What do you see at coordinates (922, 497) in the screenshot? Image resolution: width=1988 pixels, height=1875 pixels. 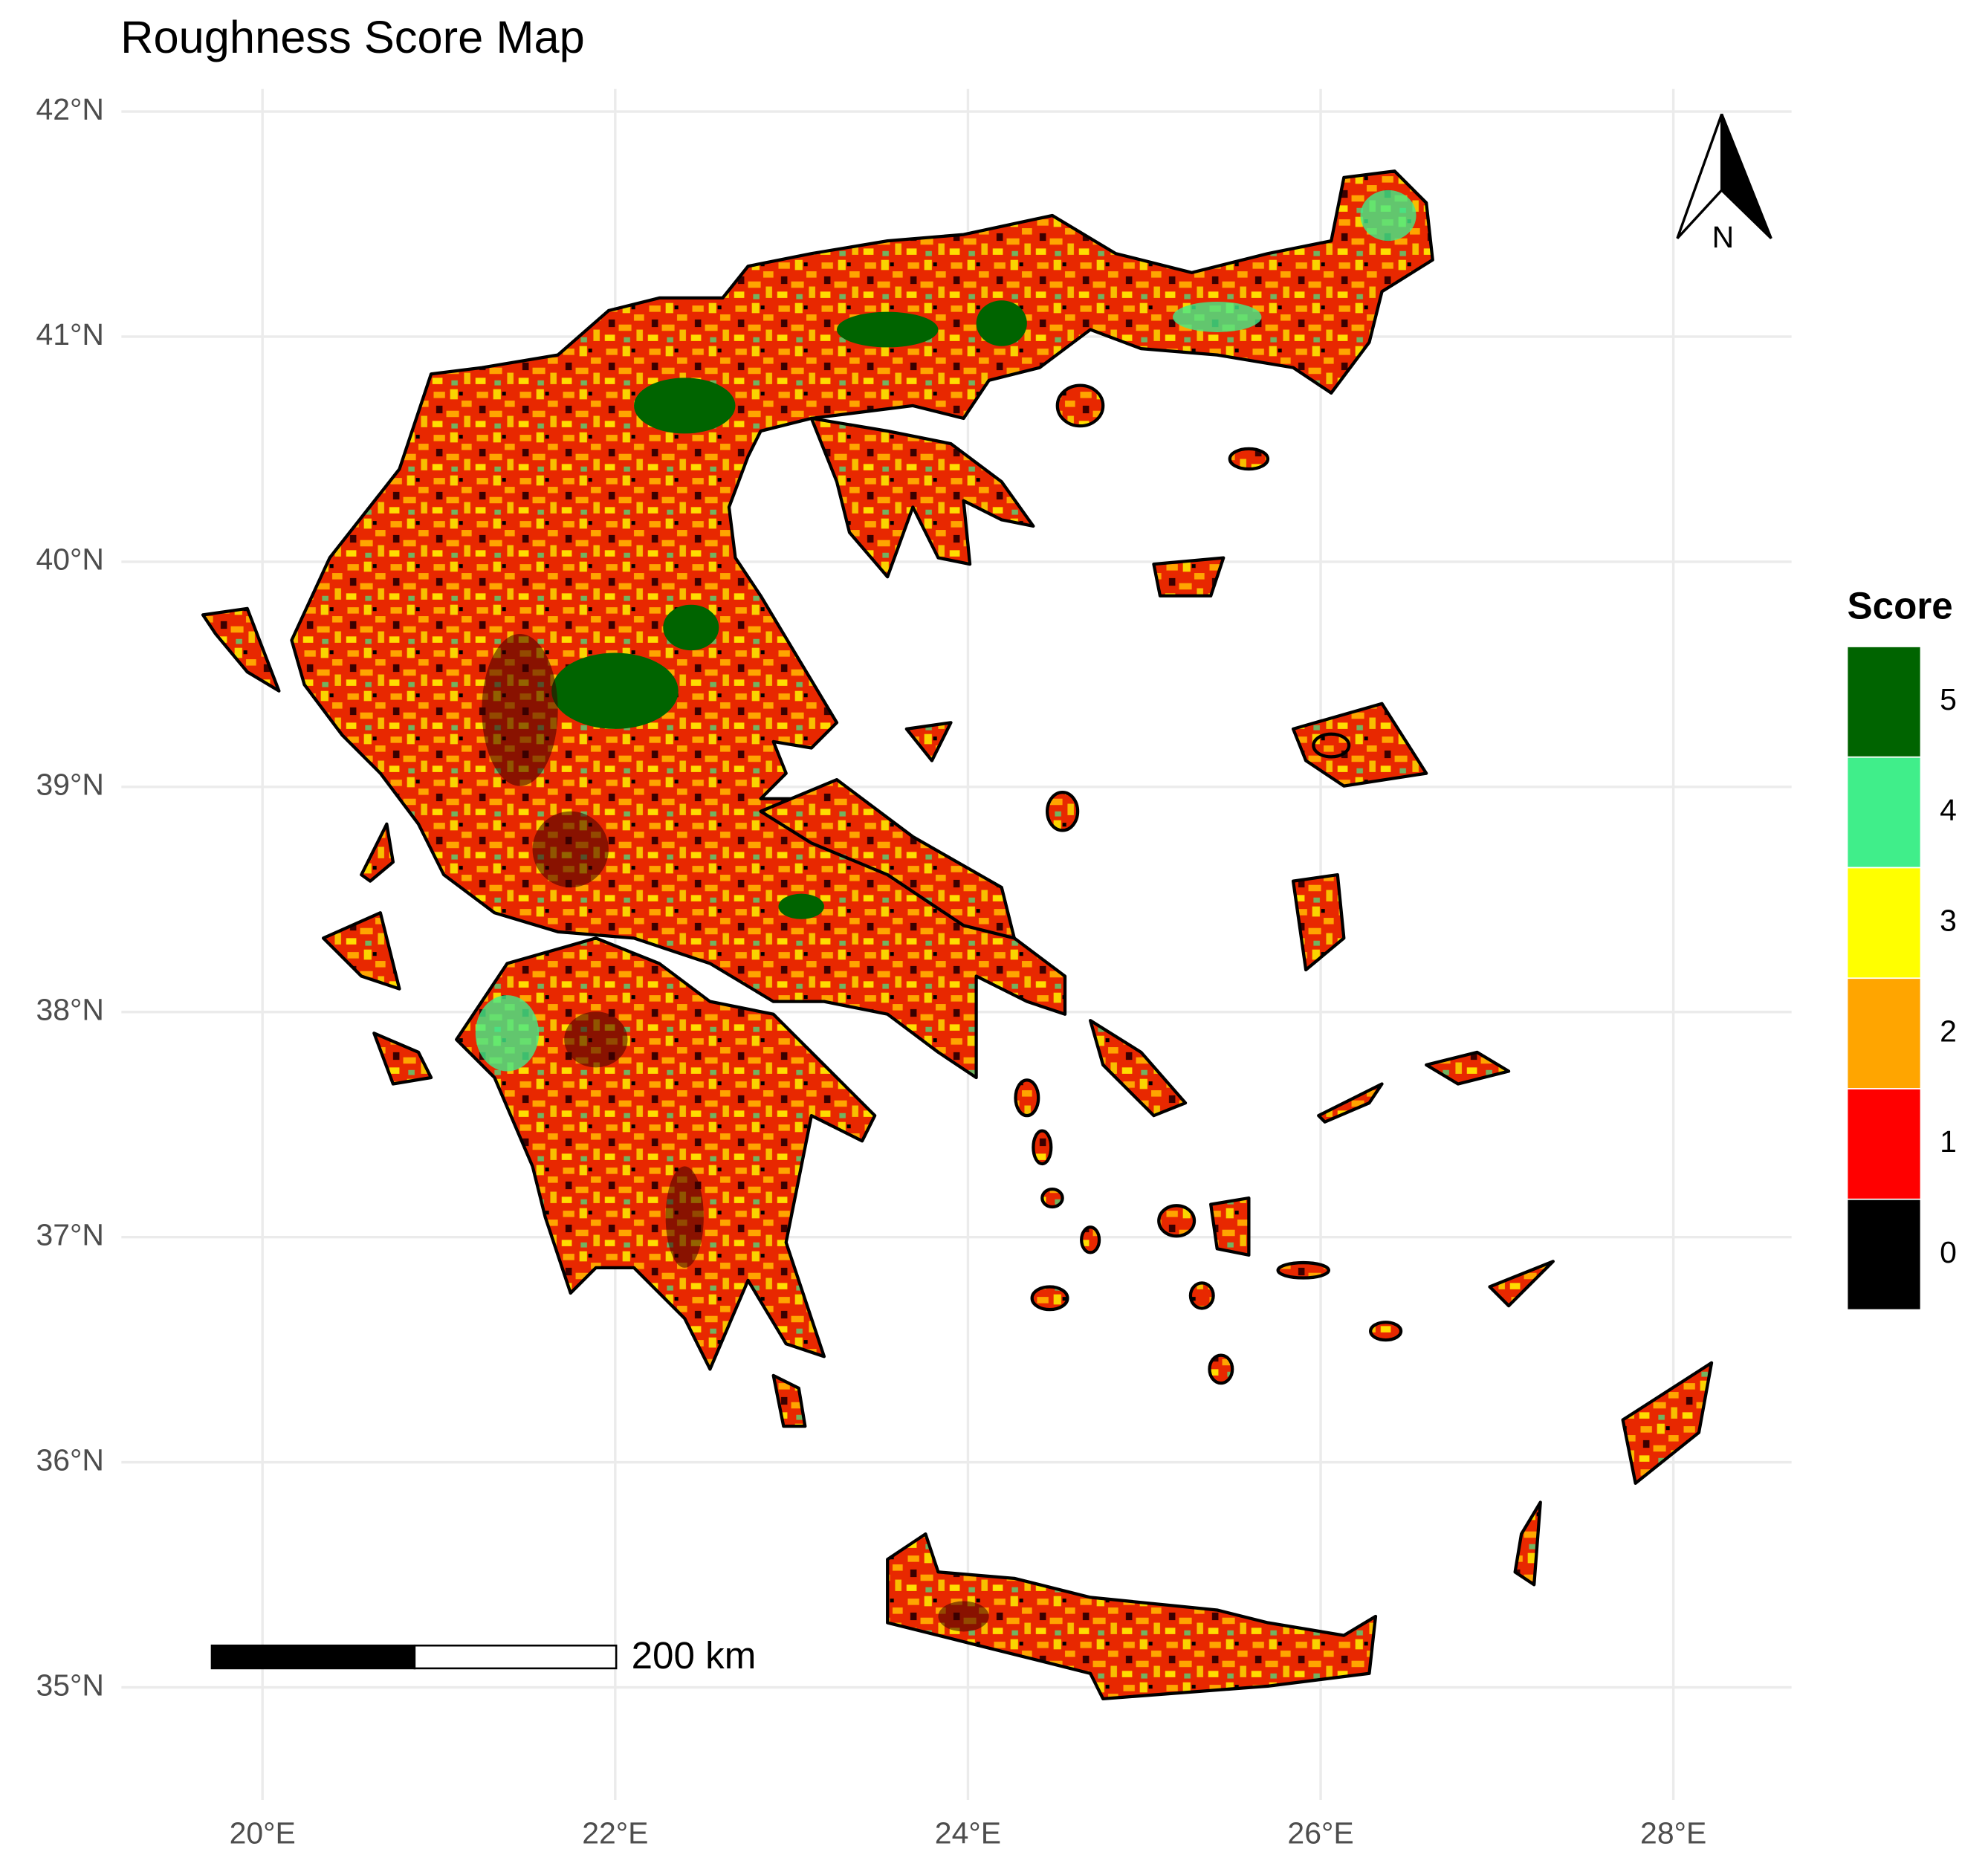 I see `chalkidiki` at bounding box center [922, 497].